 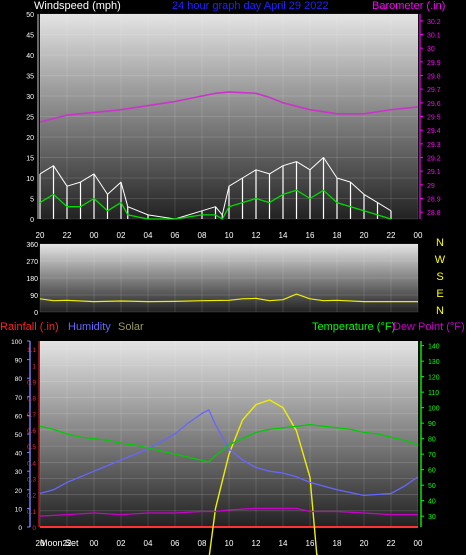 I want to click on wind-axis-label: Windspeed (mph), so click(x=77, y=6).